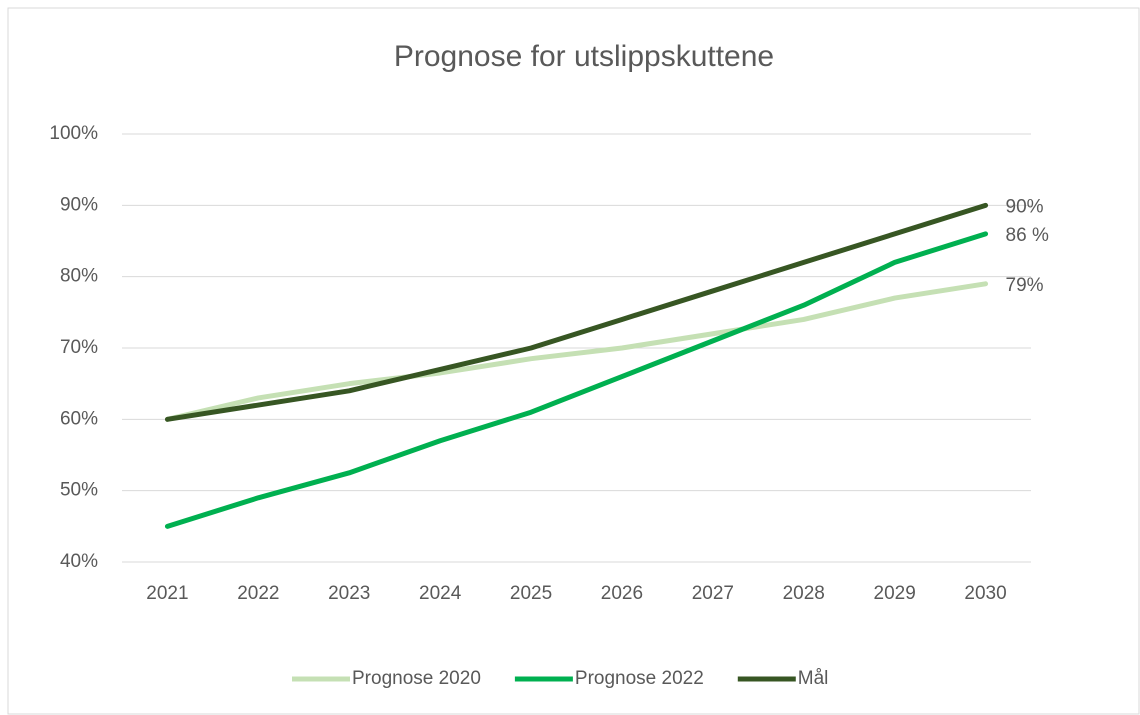 The width and height of the screenshot is (1140, 715). I want to click on x-tick-label: 2024, so click(440, 593).